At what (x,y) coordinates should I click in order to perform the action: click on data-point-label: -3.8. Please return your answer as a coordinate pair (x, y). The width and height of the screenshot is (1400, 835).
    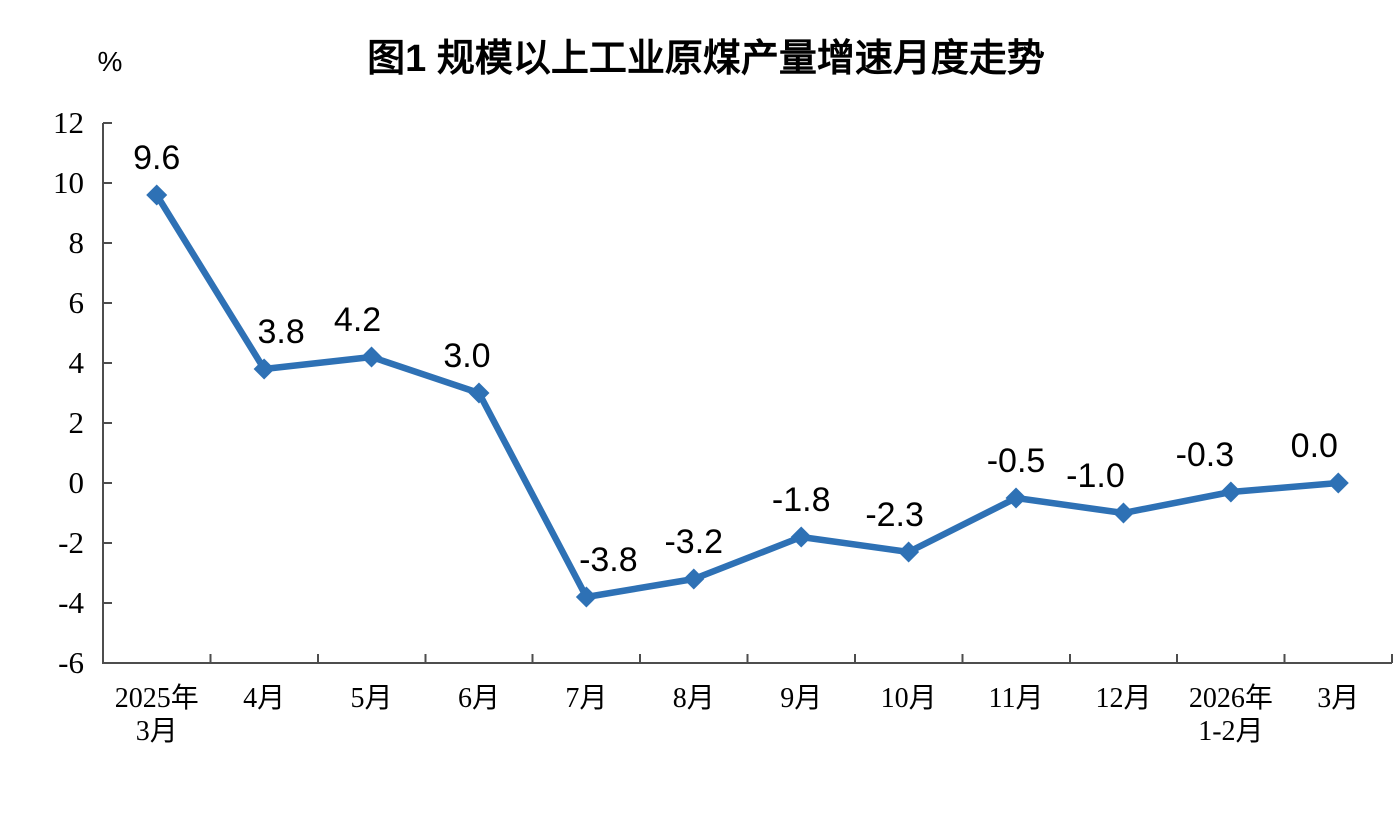
    Looking at the image, I should click on (608, 560).